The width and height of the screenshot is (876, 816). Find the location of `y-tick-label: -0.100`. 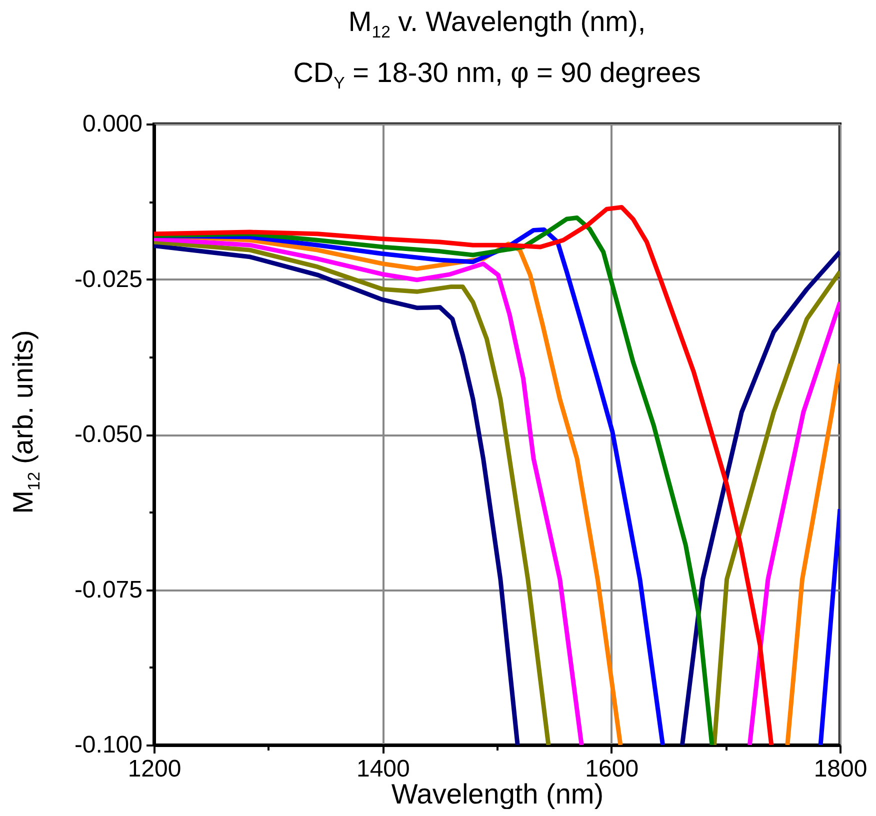

y-tick-label: -0.100 is located at coordinates (108, 745).